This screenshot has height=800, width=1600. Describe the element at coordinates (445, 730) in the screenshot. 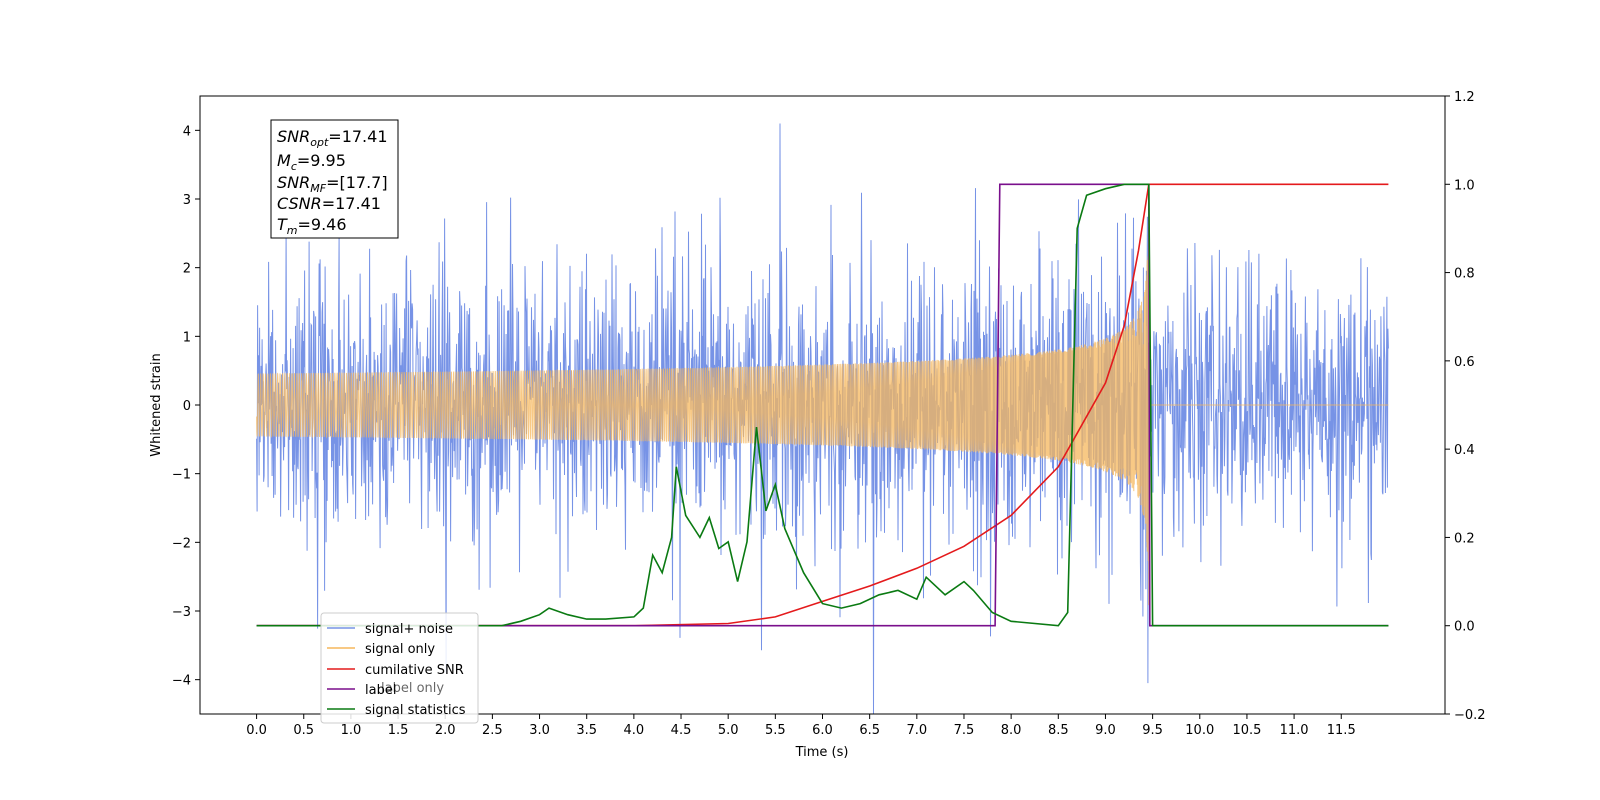

I see `x-tick-label-4: 2.0` at that location.